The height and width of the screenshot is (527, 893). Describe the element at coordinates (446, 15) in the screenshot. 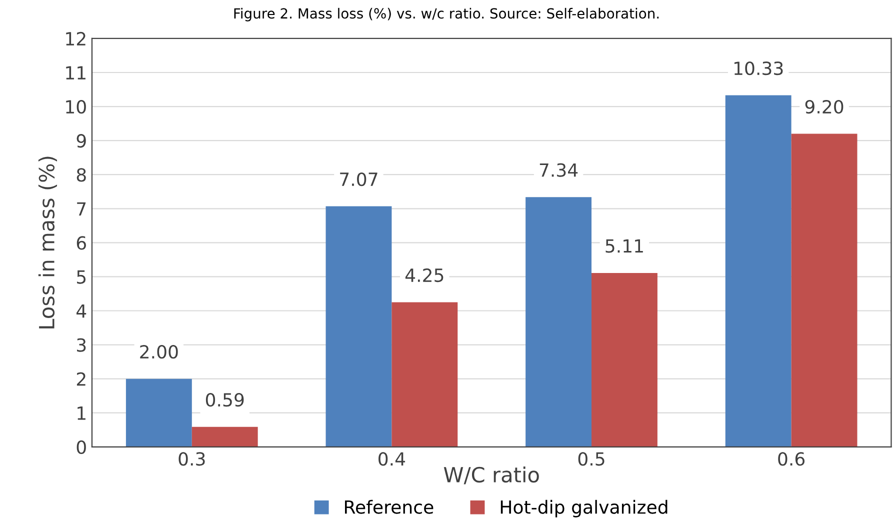

I see `chart-title: Figure 2. Mass loss (%) vs. w/c ratio. Source: Self-elaboration.` at that location.